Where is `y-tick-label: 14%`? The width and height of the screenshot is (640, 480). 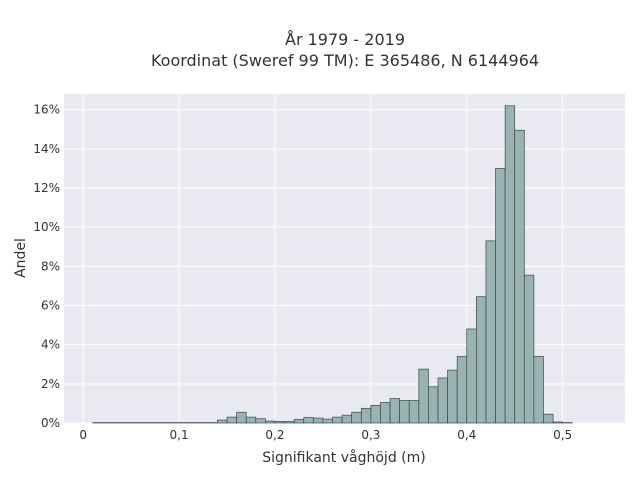
y-tick-label: 14% is located at coordinates (46, 149).